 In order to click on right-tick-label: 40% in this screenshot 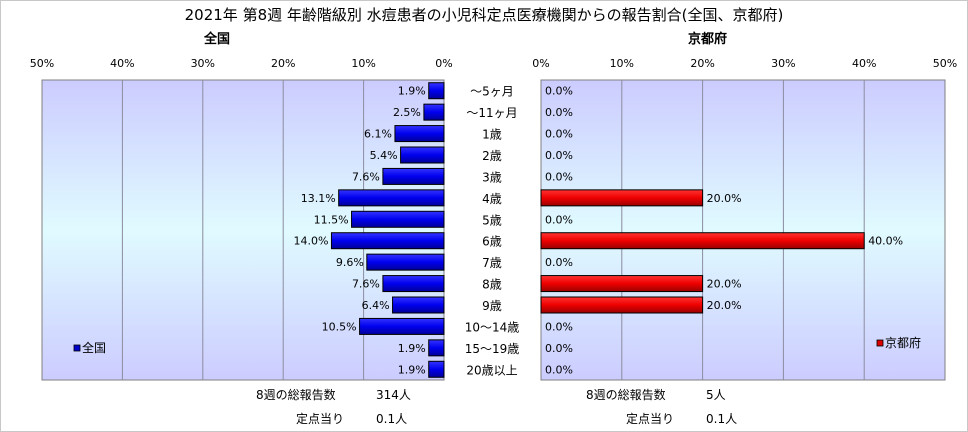, I will do `click(864, 63)`.